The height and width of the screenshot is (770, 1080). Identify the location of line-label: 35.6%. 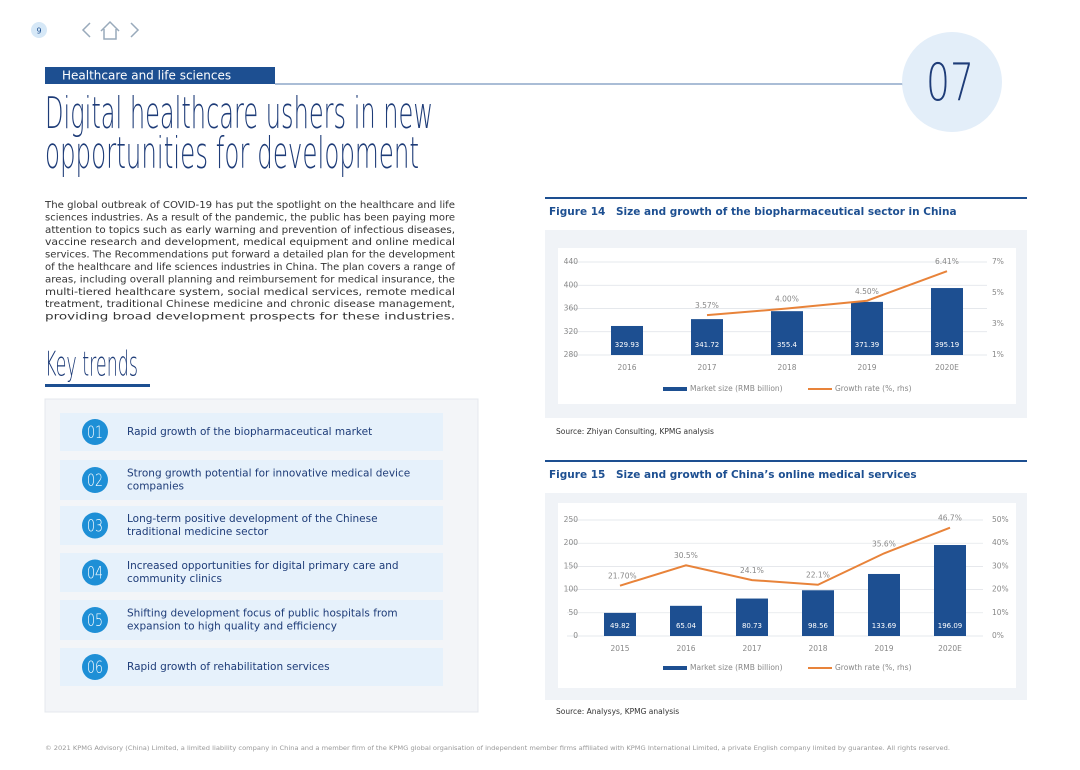
(884, 543).